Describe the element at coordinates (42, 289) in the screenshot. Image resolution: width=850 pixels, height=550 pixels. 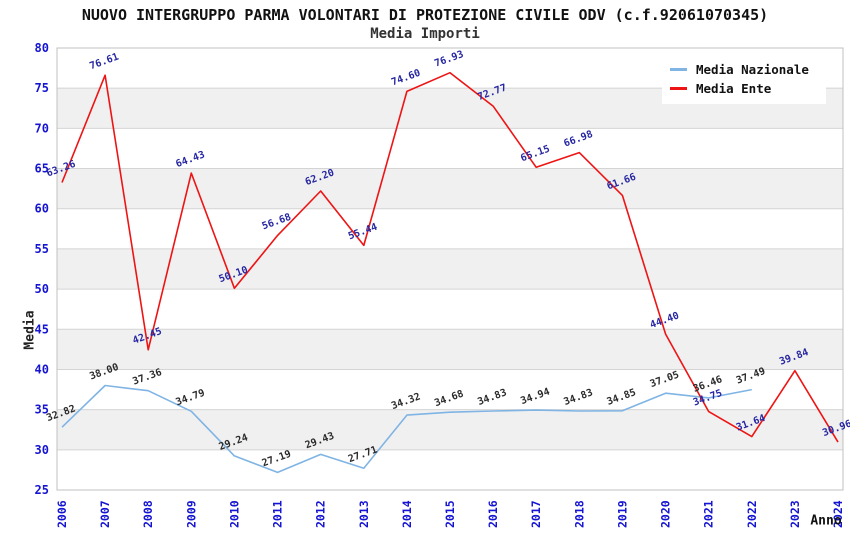
I see `y-tick-label: 50` at that location.